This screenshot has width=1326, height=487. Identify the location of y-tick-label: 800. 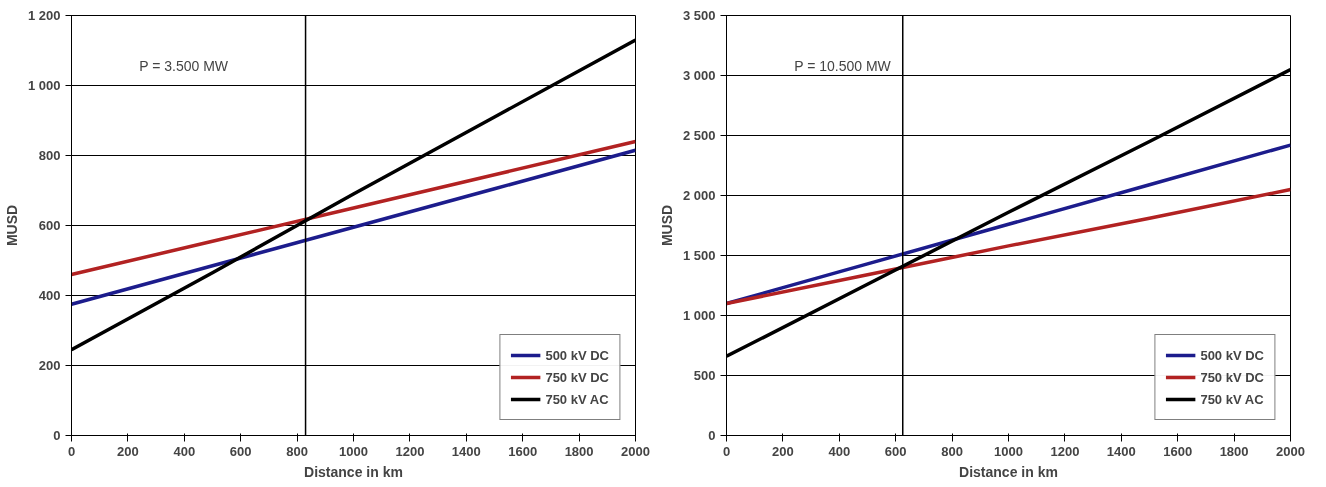
(49, 155).